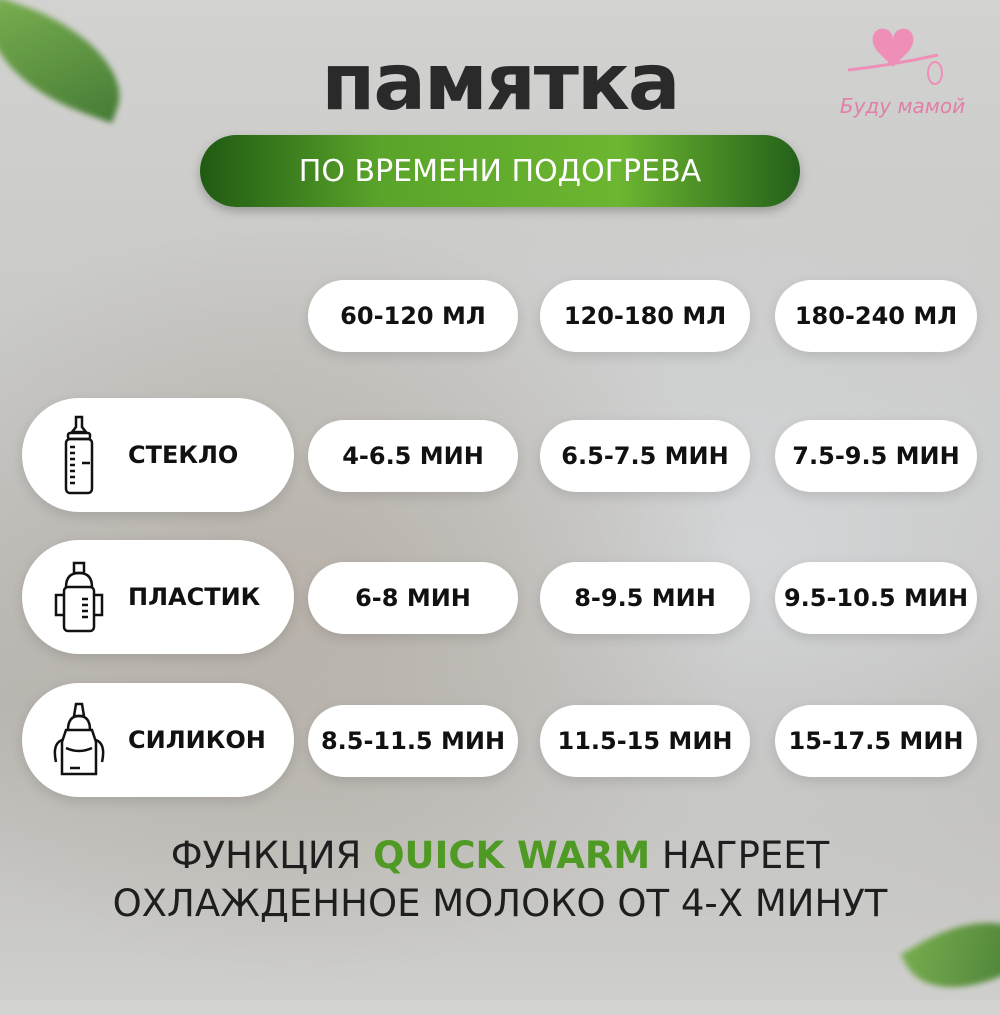  Describe the element at coordinates (413, 598) in the screenshot. I see `time-cell: 6-8 МИН` at that location.